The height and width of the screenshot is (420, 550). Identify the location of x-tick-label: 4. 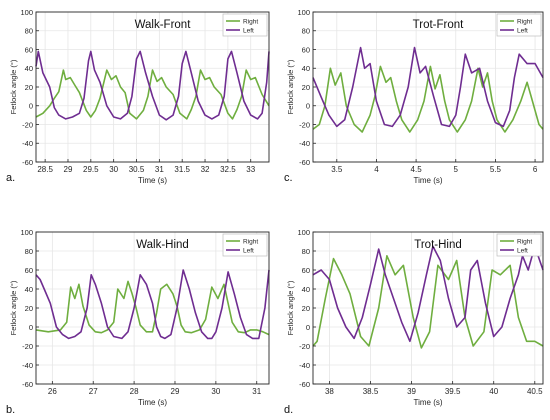
(376, 169).